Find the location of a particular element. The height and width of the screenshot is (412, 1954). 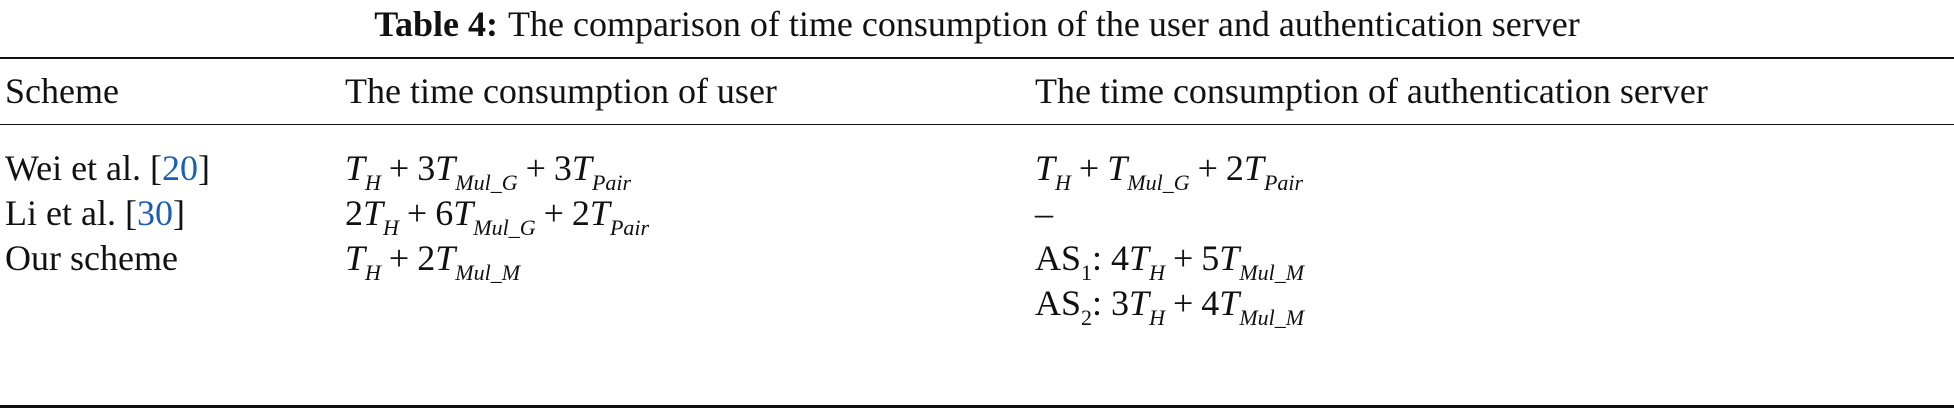

table-row: Li et al. [30] 2TH +6TMul_G +2TPair – is located at coordinates (977, 215).